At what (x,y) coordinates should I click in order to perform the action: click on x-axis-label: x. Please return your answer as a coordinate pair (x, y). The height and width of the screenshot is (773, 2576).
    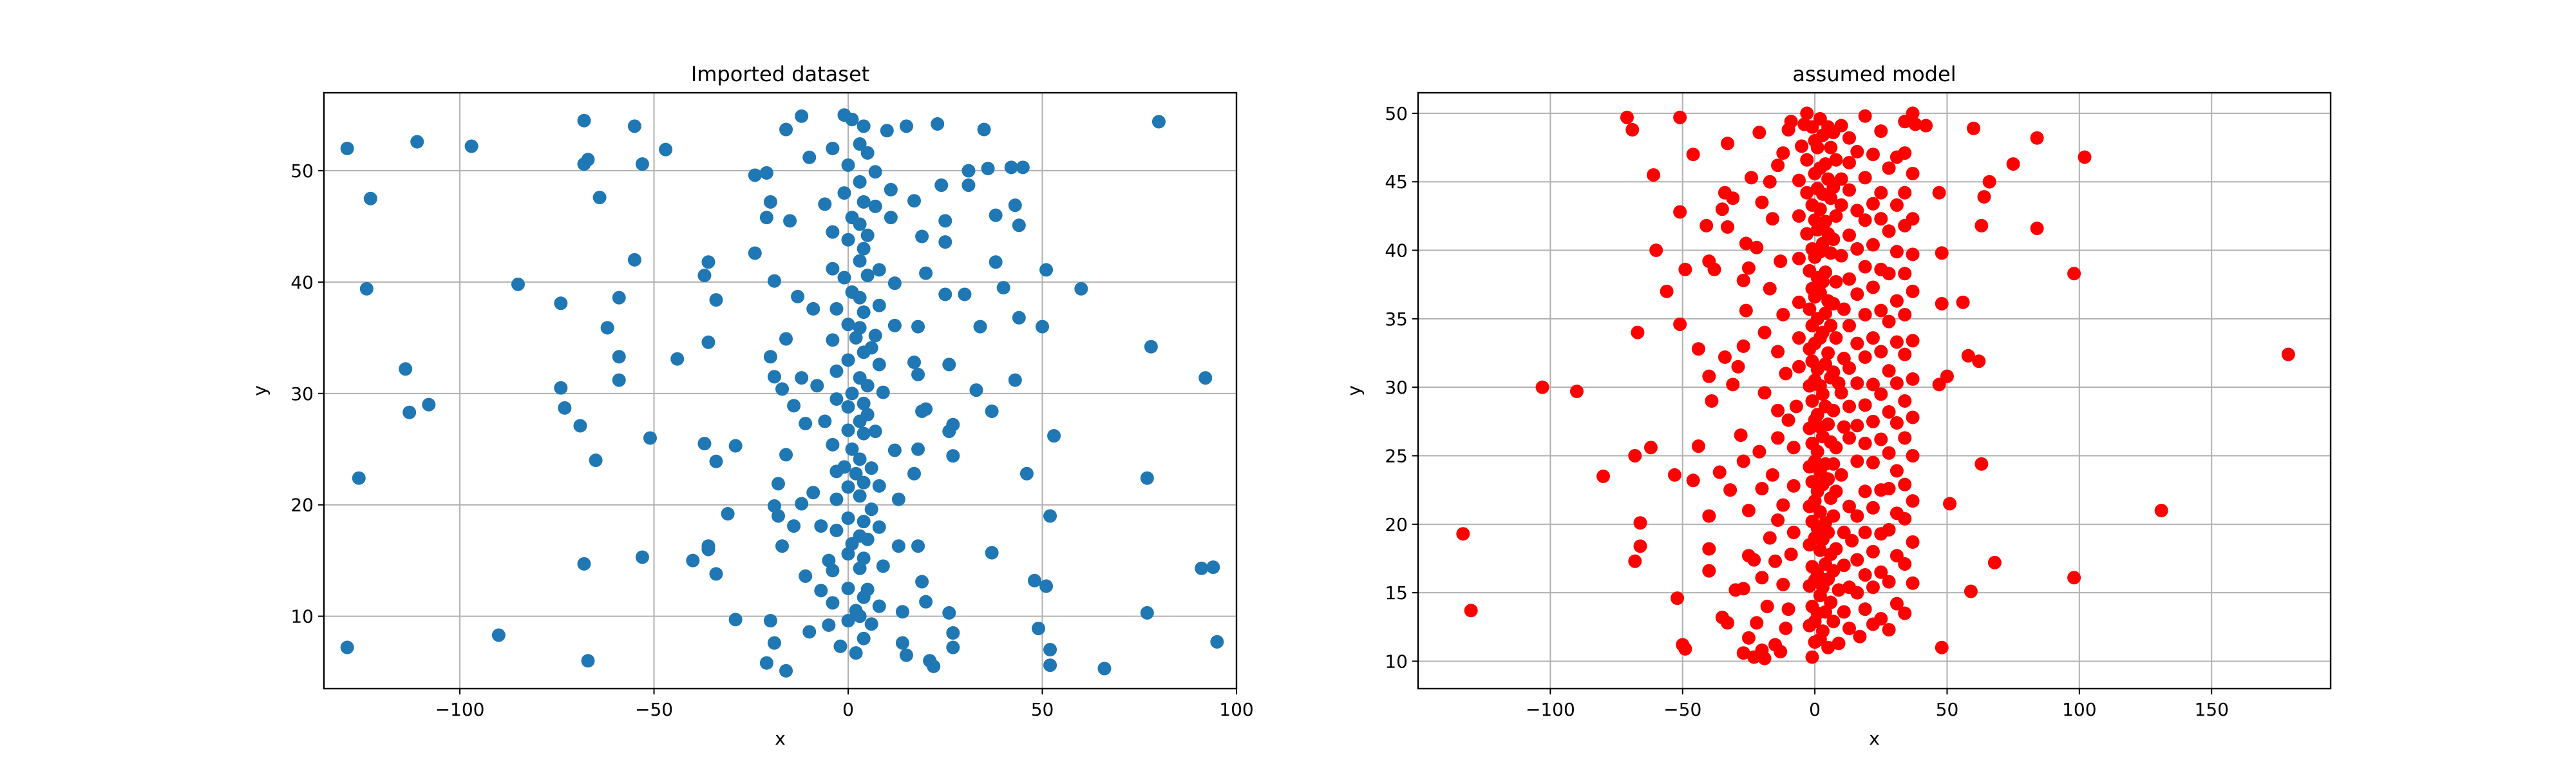
    Looking at the image, I should click on (781, 738).